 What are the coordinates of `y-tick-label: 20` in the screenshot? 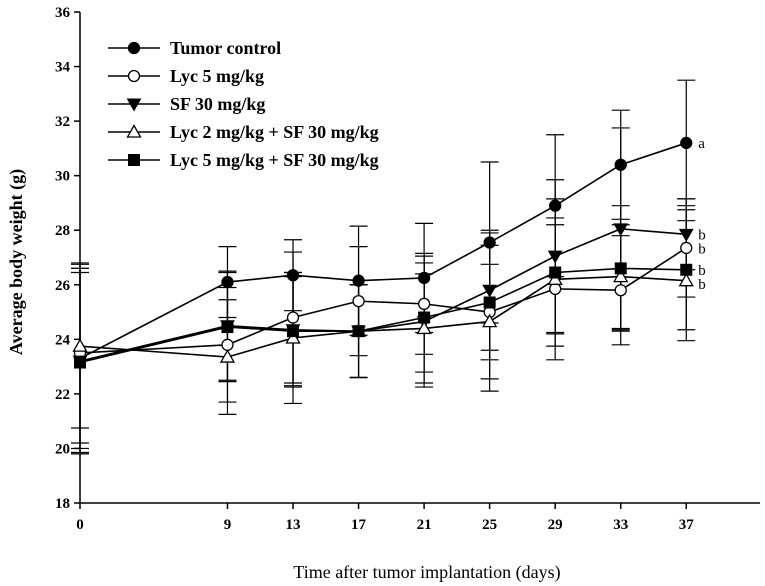 It's located at (62, 449).